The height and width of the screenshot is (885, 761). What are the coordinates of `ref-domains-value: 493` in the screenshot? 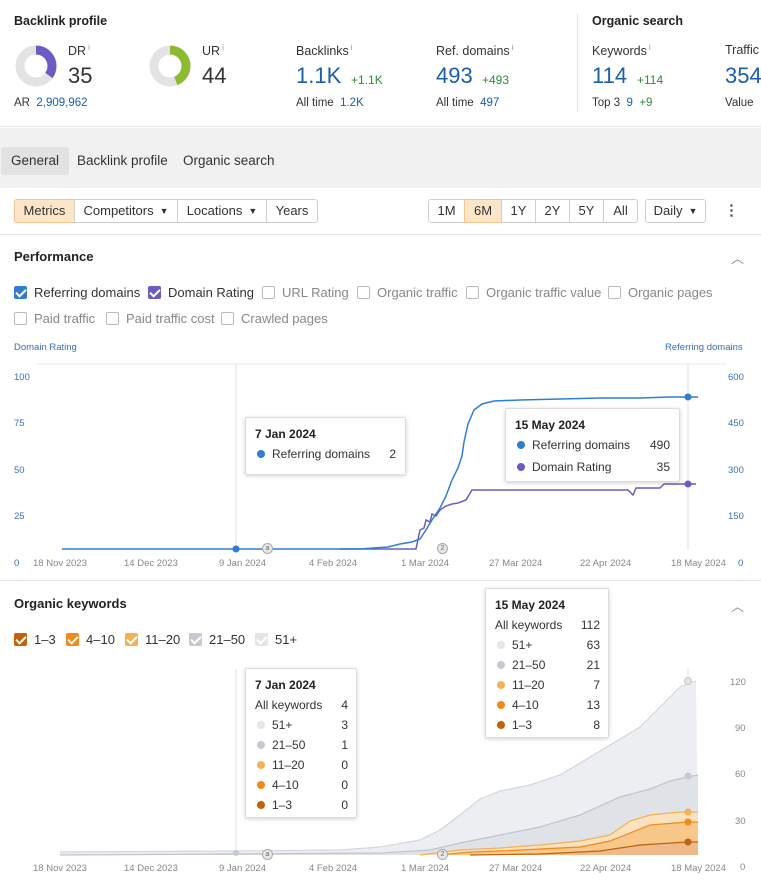 It's located at (454, 75).